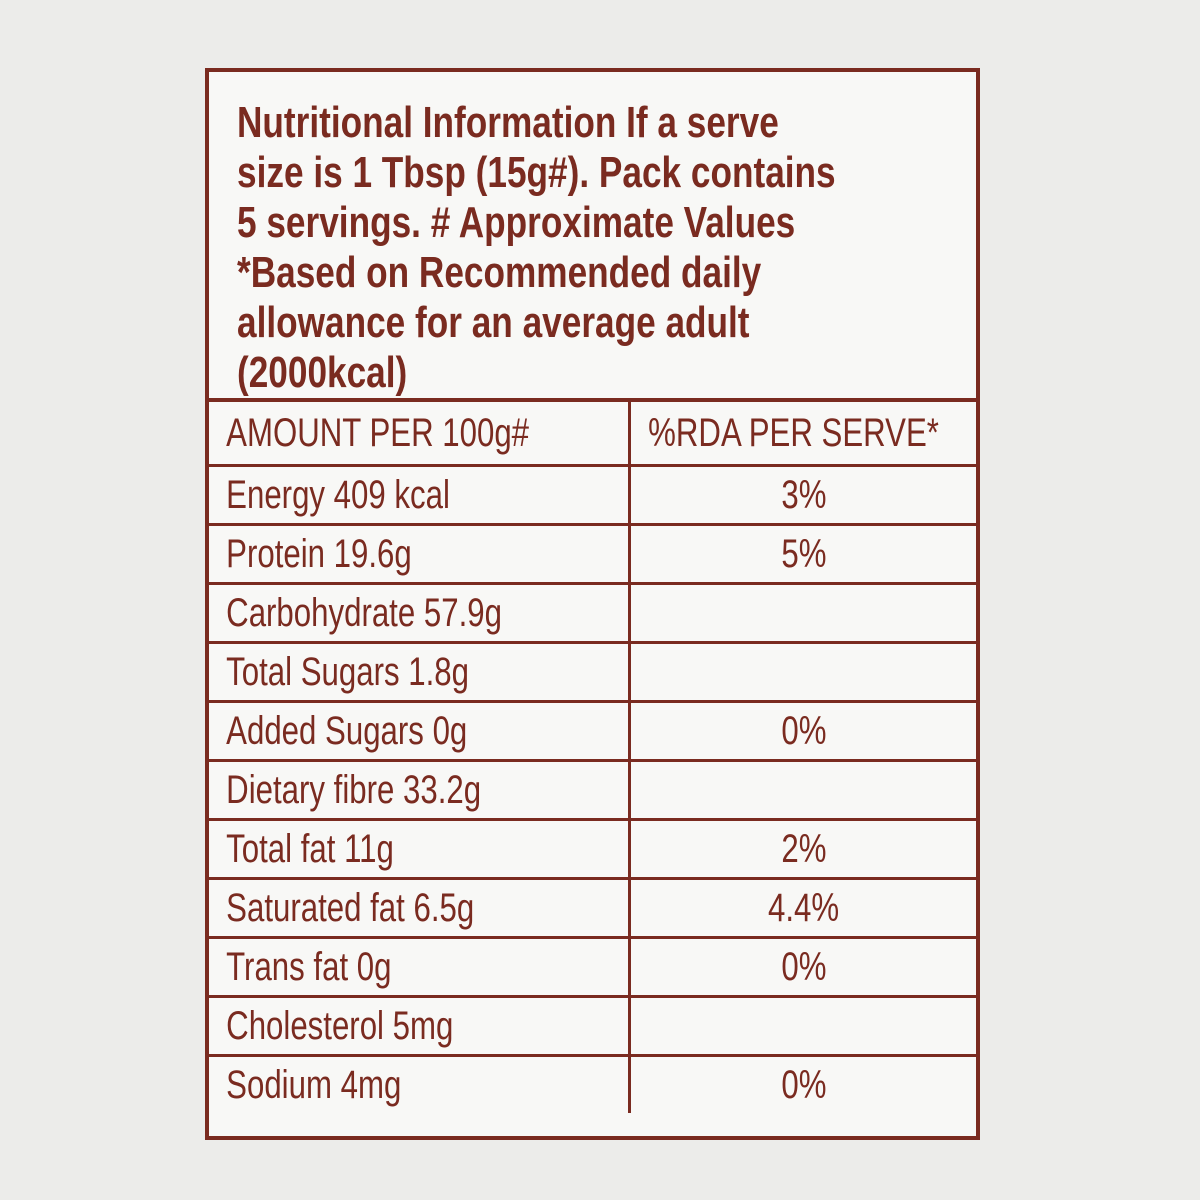 The height and width of the screenshot is (1200, 1200). What do you see at coordinates (420, 554) in the screenshot?
I see `table-cell: Protein 19.6g` at bounding box center [420, 554].